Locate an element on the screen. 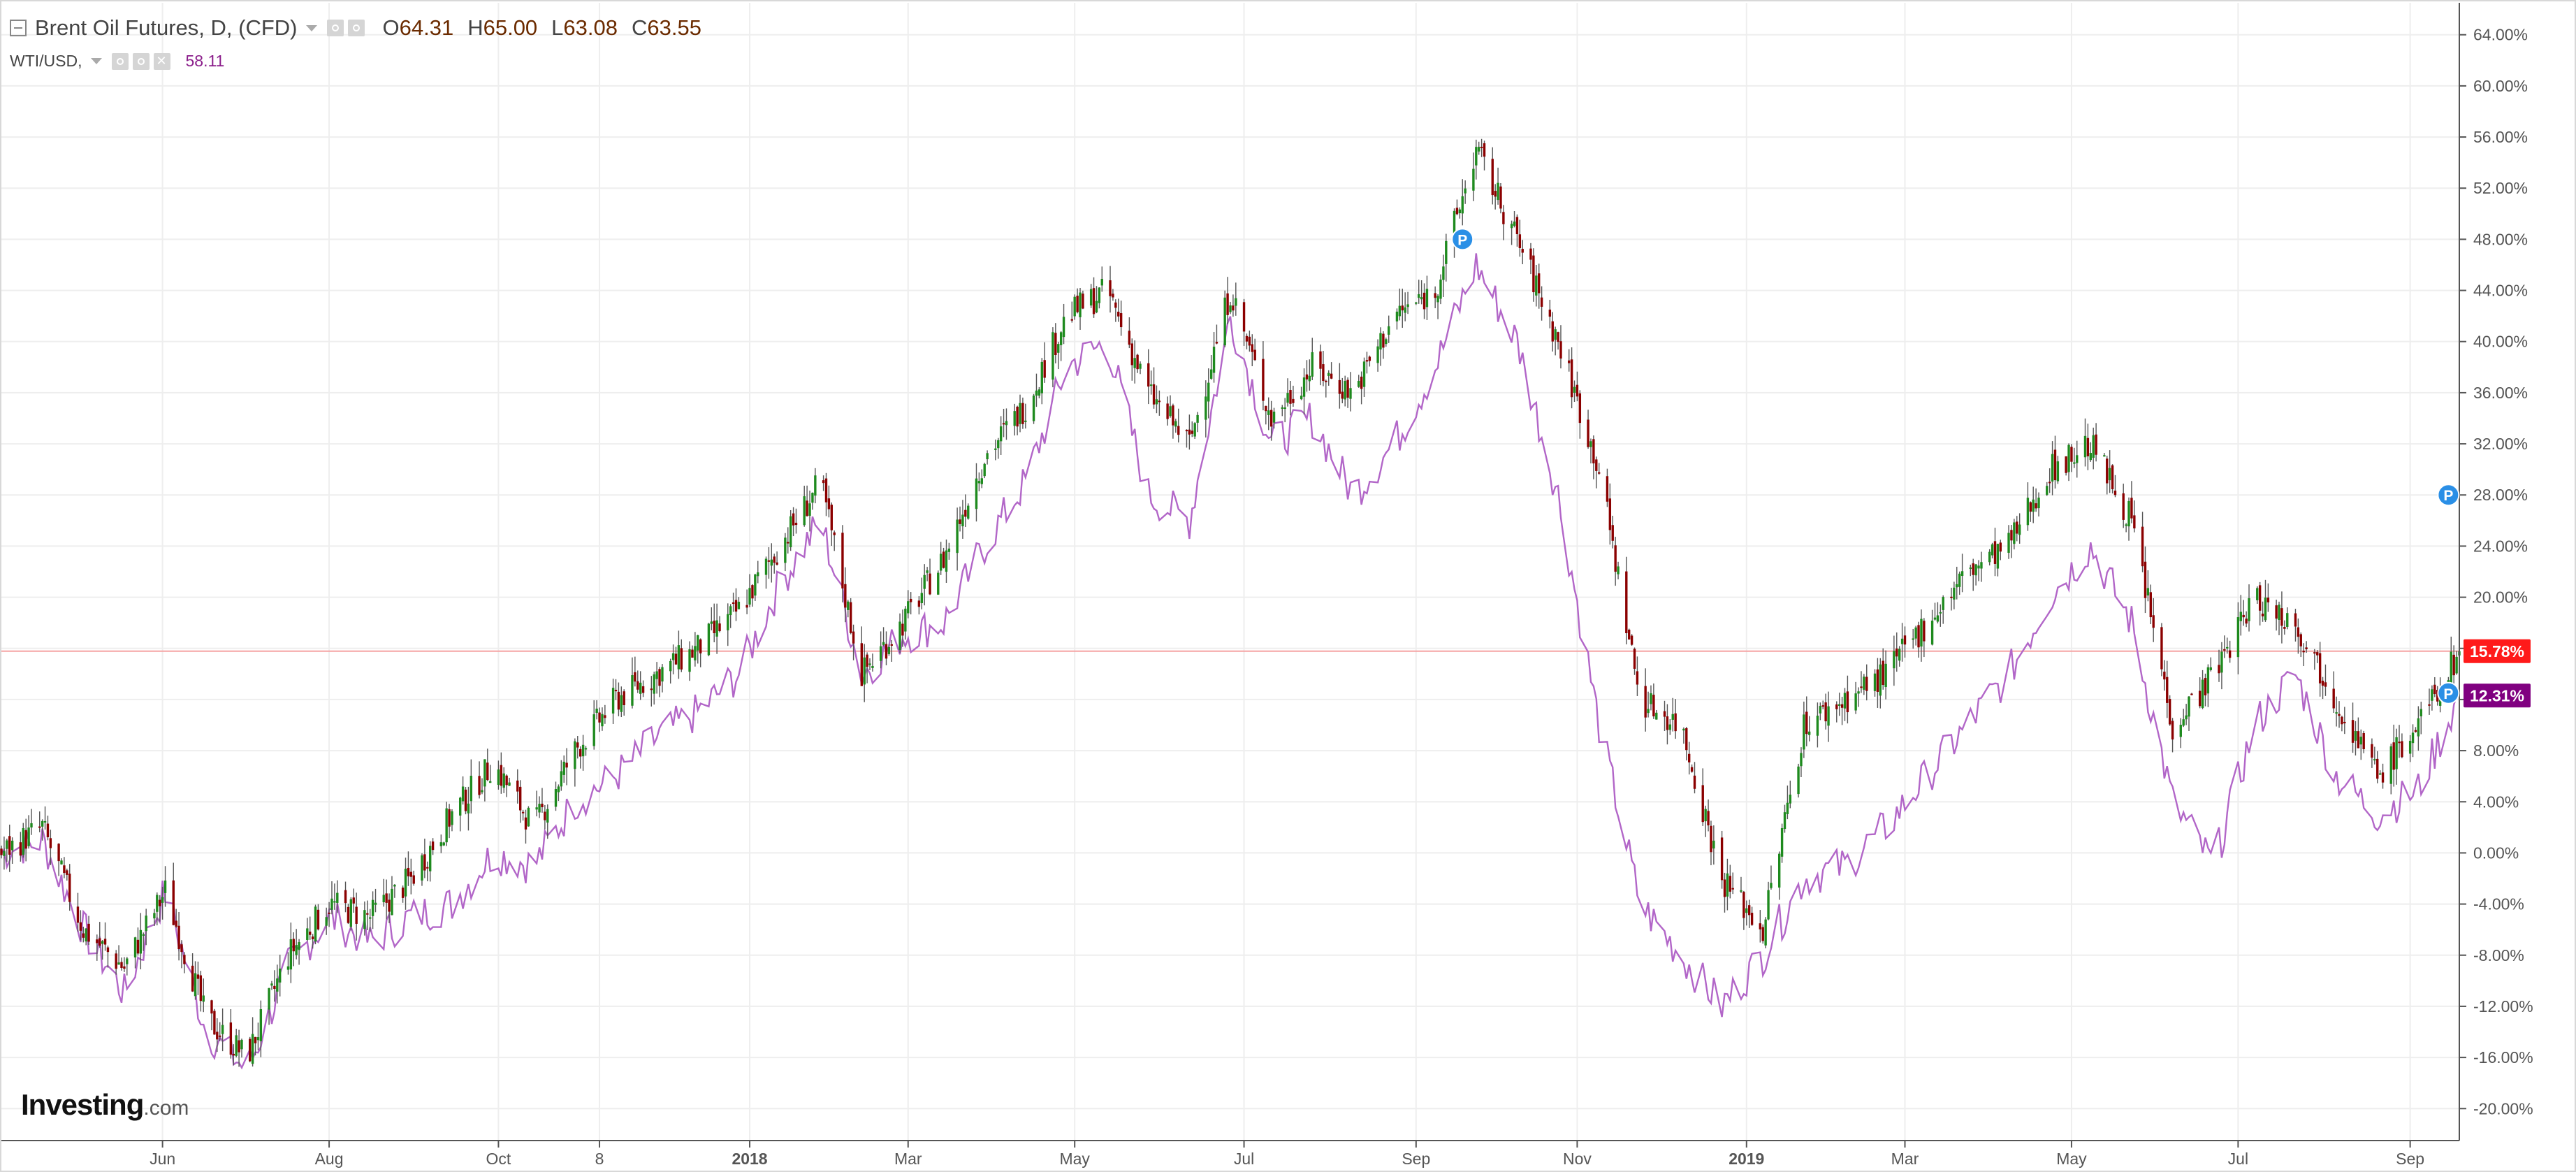 The width and height of the screenshot is (2576, 1172). y-tick-label: 24.00% is located at coordinates (2500, 546).